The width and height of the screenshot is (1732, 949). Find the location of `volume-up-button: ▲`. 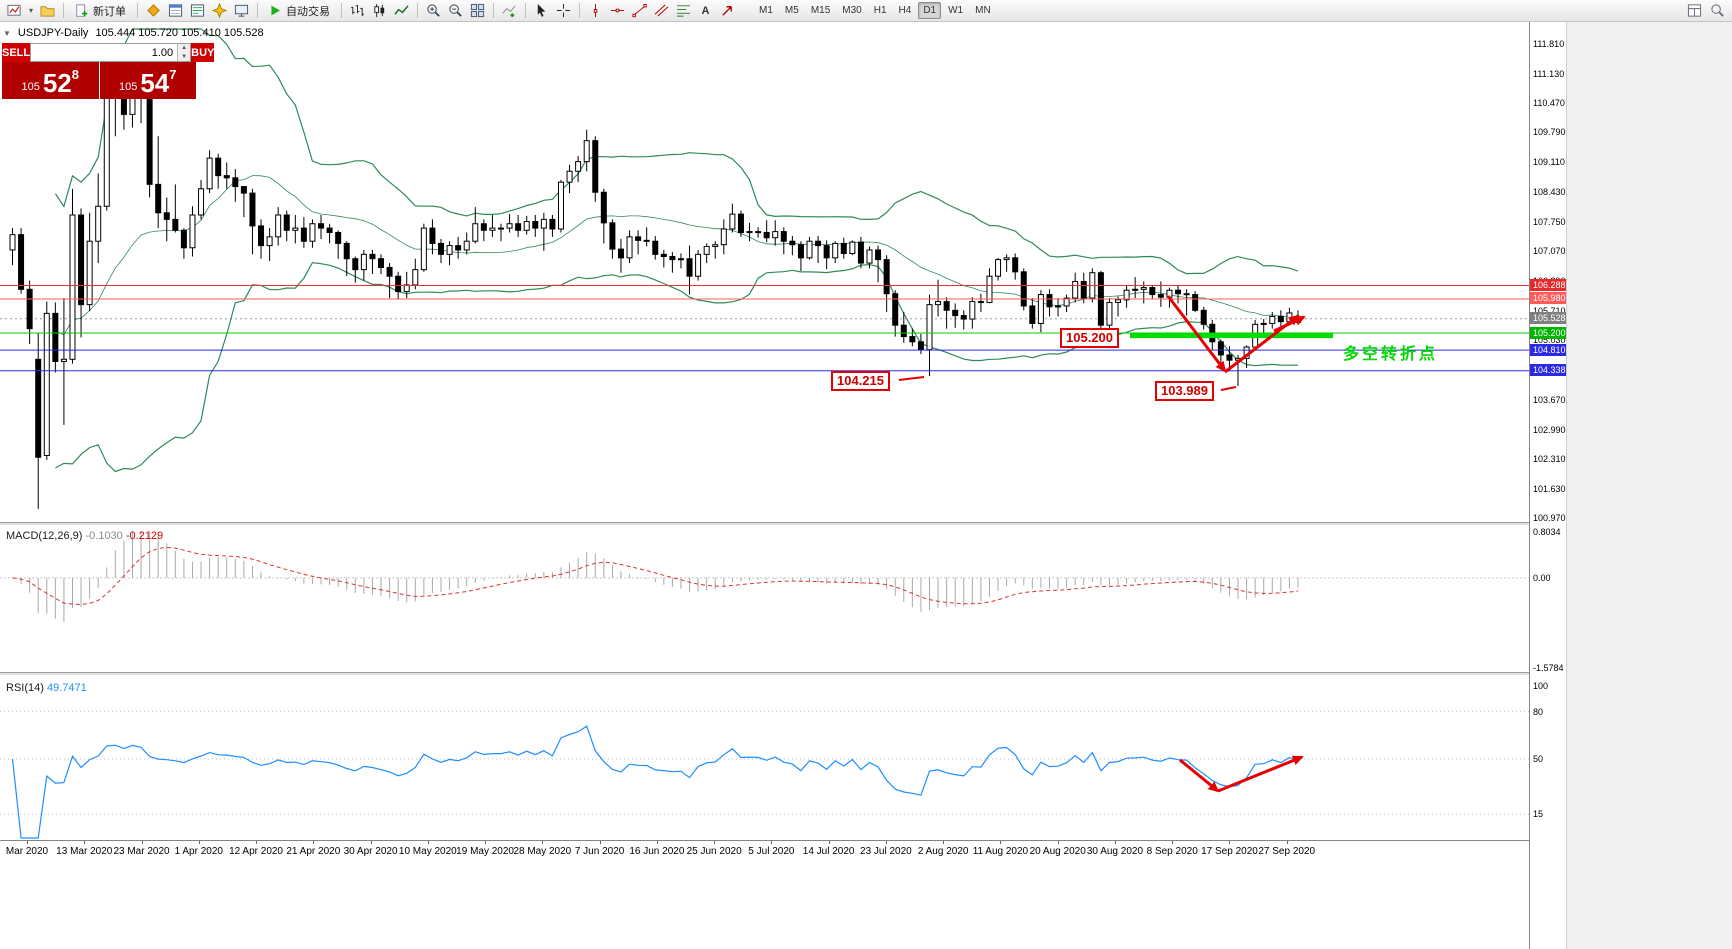

volume-up-button: ▲ is located at coordinates (184, 48).